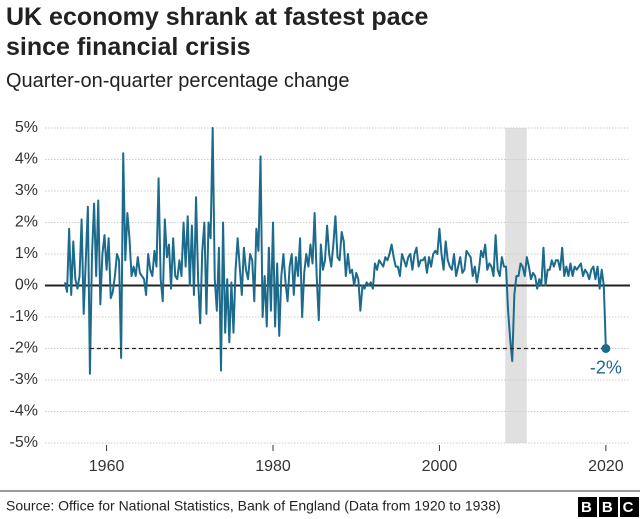  What do you see at coordinates (26, 127) in the screenshot?
I see `y-tick-label: 5%` at bounding box center [26, 127].